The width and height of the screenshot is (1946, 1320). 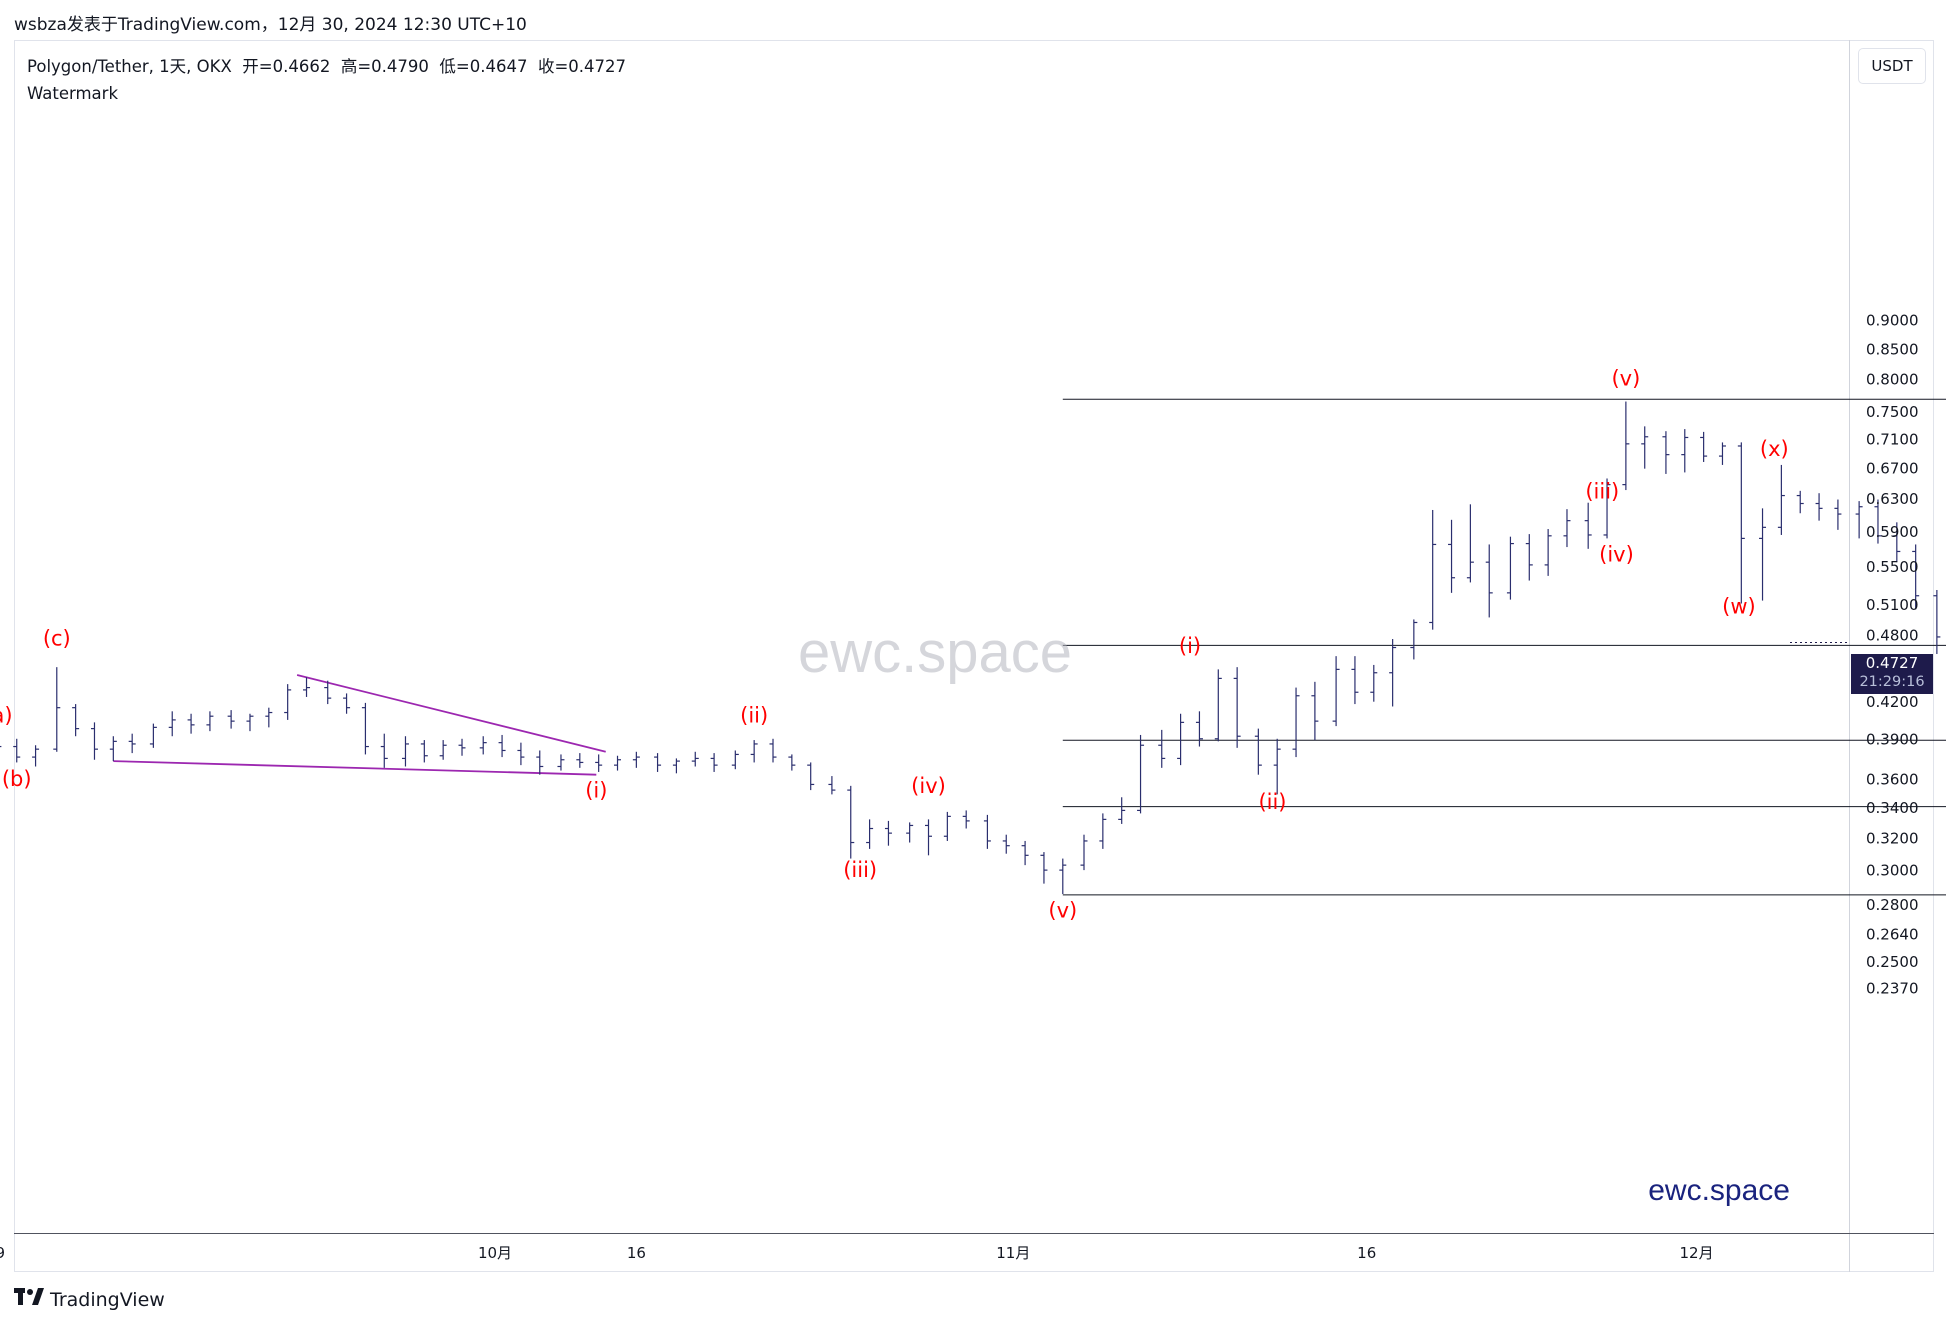 What do you see at coordinates (1892, 349) in the screenshot?
I see `price-tick-label: 0.8500` at bounding box center [1892, 349].